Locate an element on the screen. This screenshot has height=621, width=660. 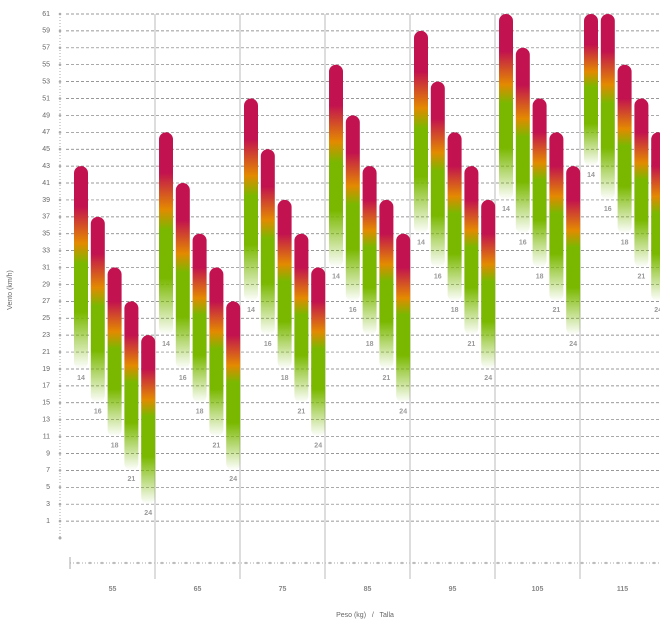
y-tick-label: 21 is located at coordinates (46, 352).